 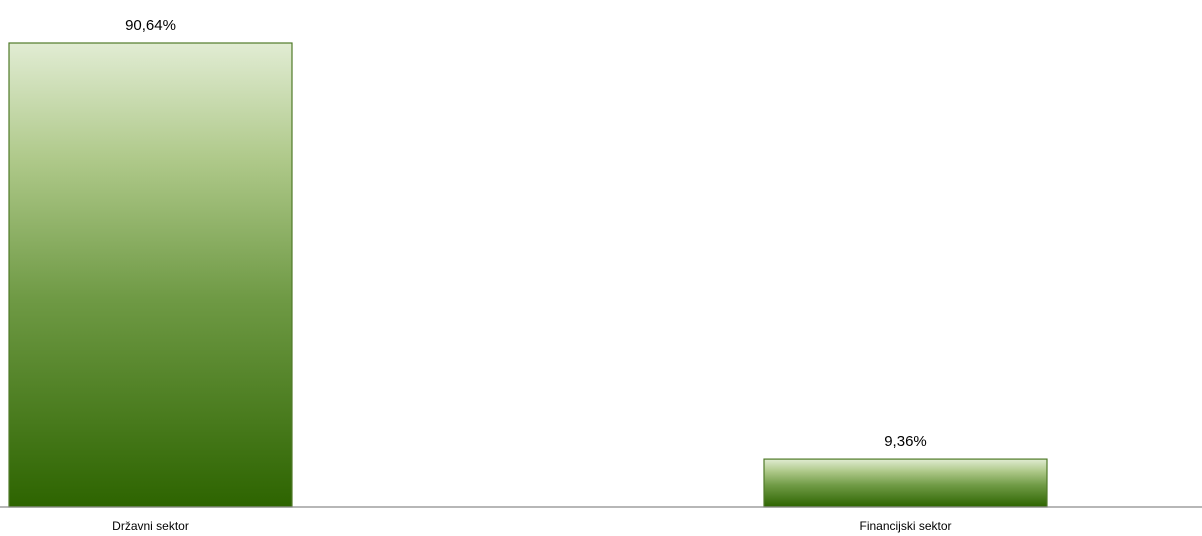 I want to click on tick-label-1: Financijski sektor, so click(x=905, y=526).